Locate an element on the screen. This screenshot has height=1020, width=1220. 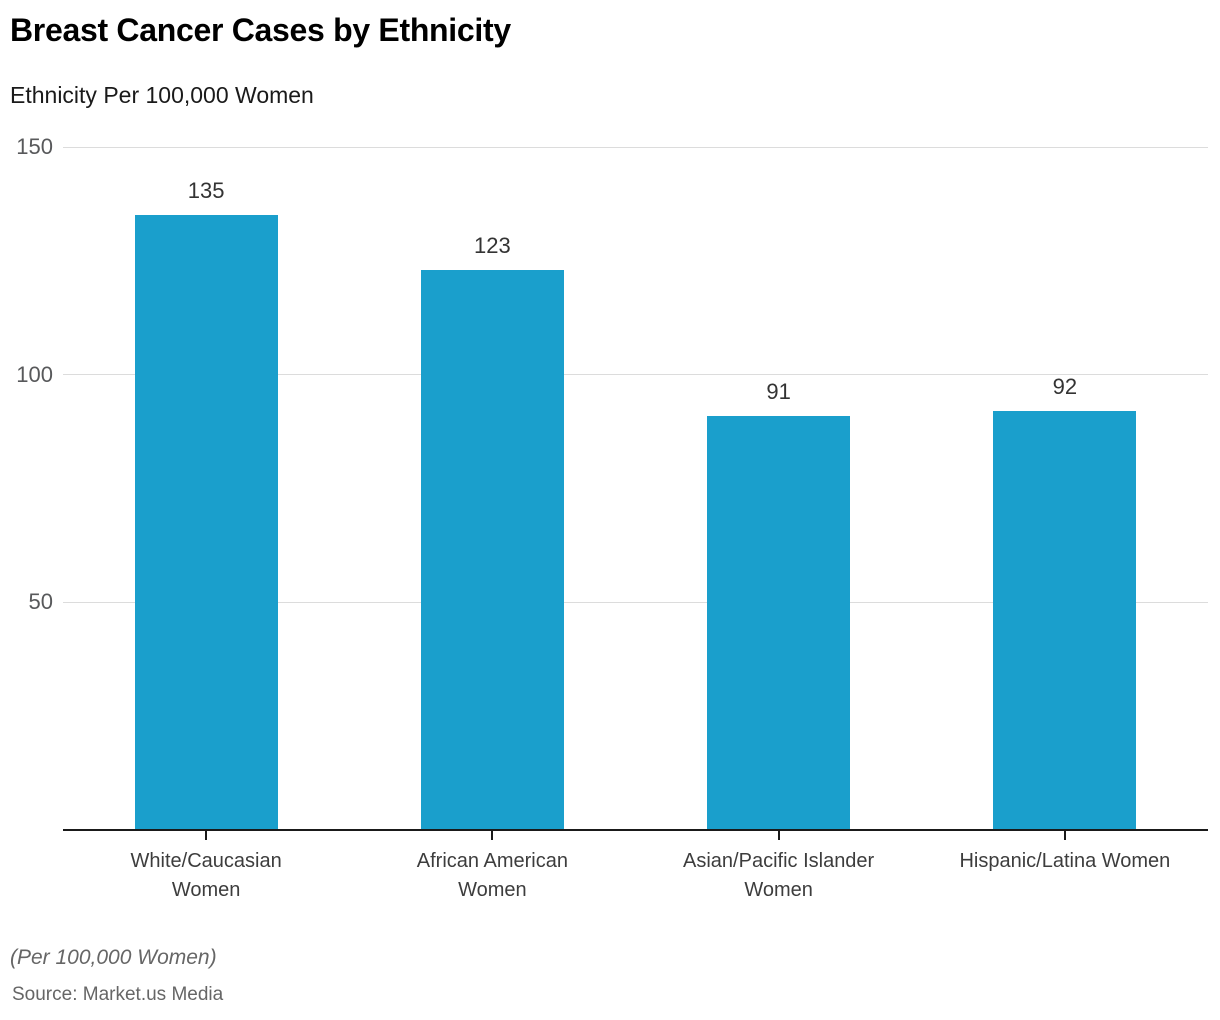
bar-value-label: 91 is located at coordinates (778, 391).